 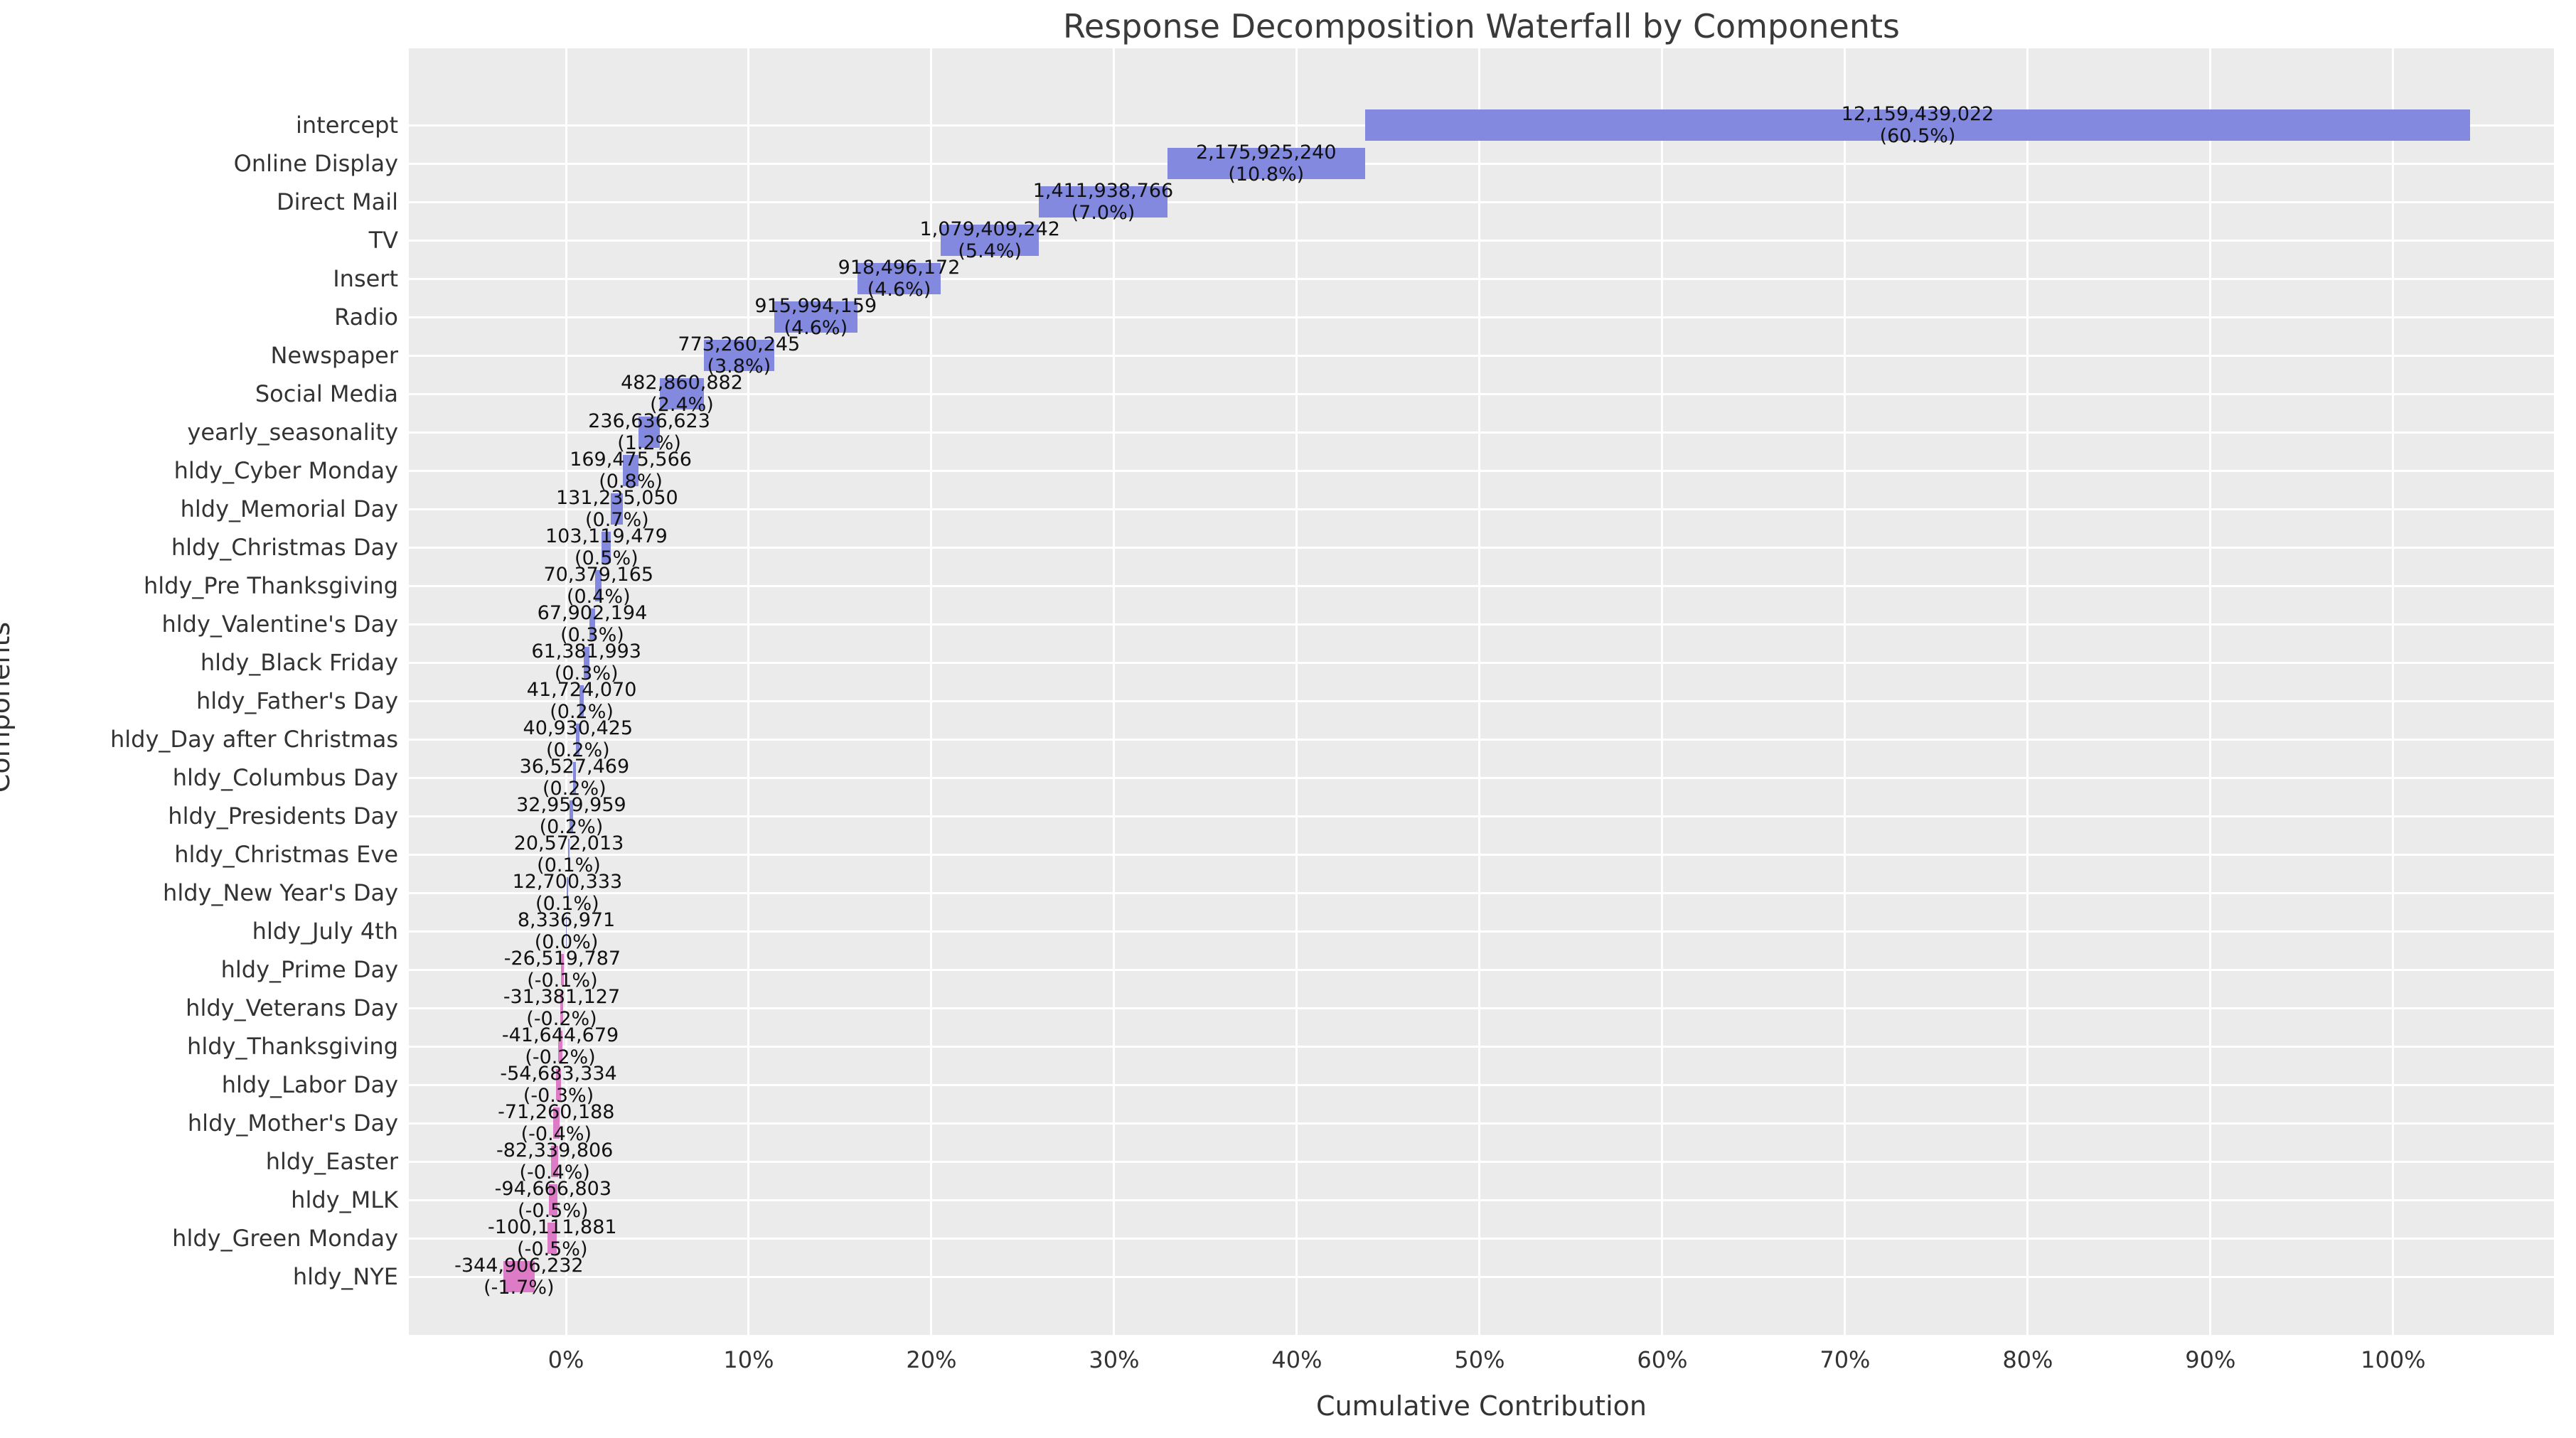 What do you see at coordinates (283, 816) in the screenshot?
I see `category-label-hldy-presidents-day: hldy_Presidents Day` at bounding box center [283, 816].